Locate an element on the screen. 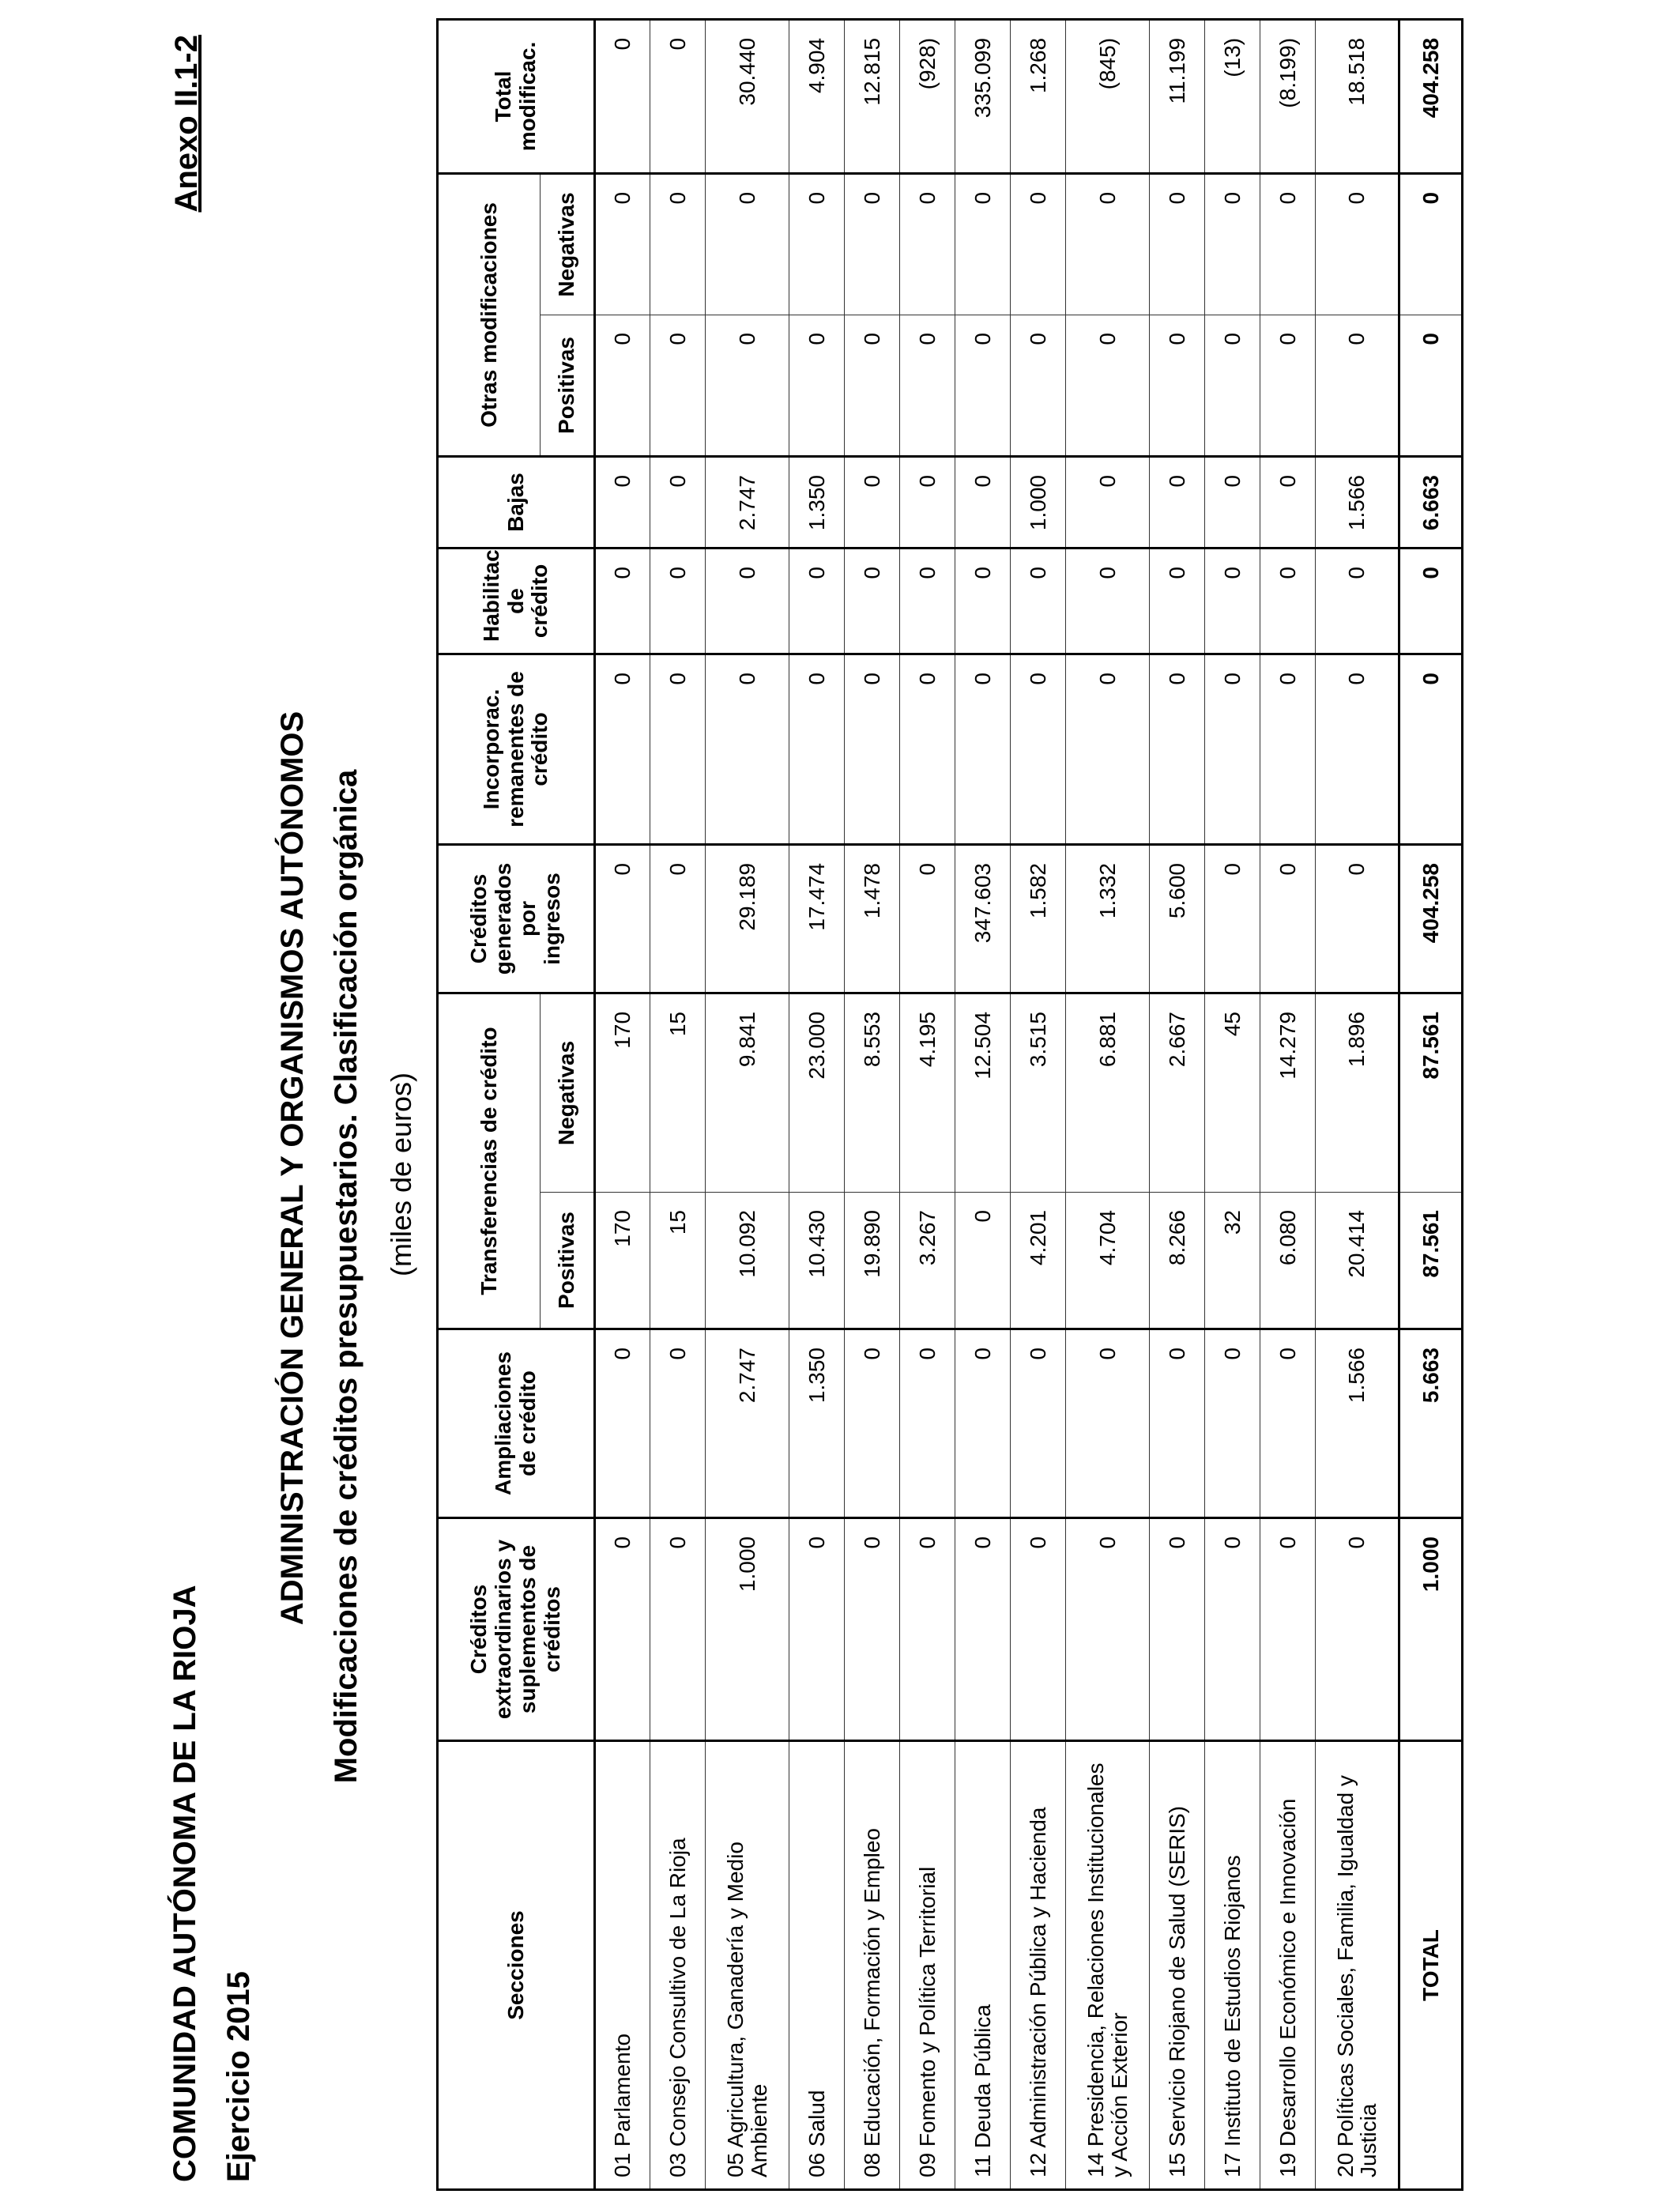  value-cell: 5.600 is located at coordinates (1177, 918).